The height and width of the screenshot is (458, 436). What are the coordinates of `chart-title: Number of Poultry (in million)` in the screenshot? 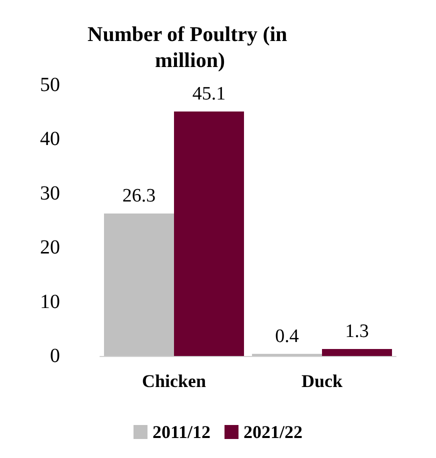 It's located at (190, 47).